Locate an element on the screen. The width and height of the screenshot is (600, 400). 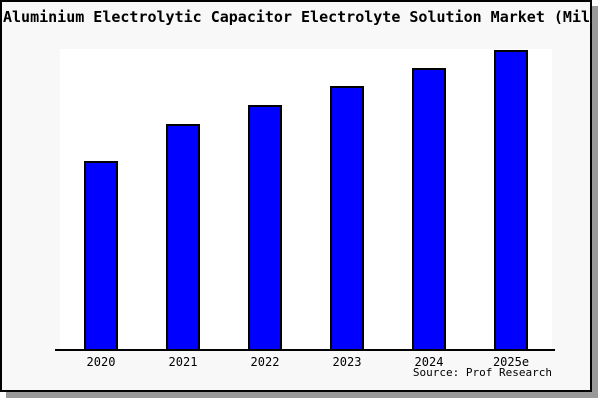
bar-2025e is located at coordinates (511, 199).